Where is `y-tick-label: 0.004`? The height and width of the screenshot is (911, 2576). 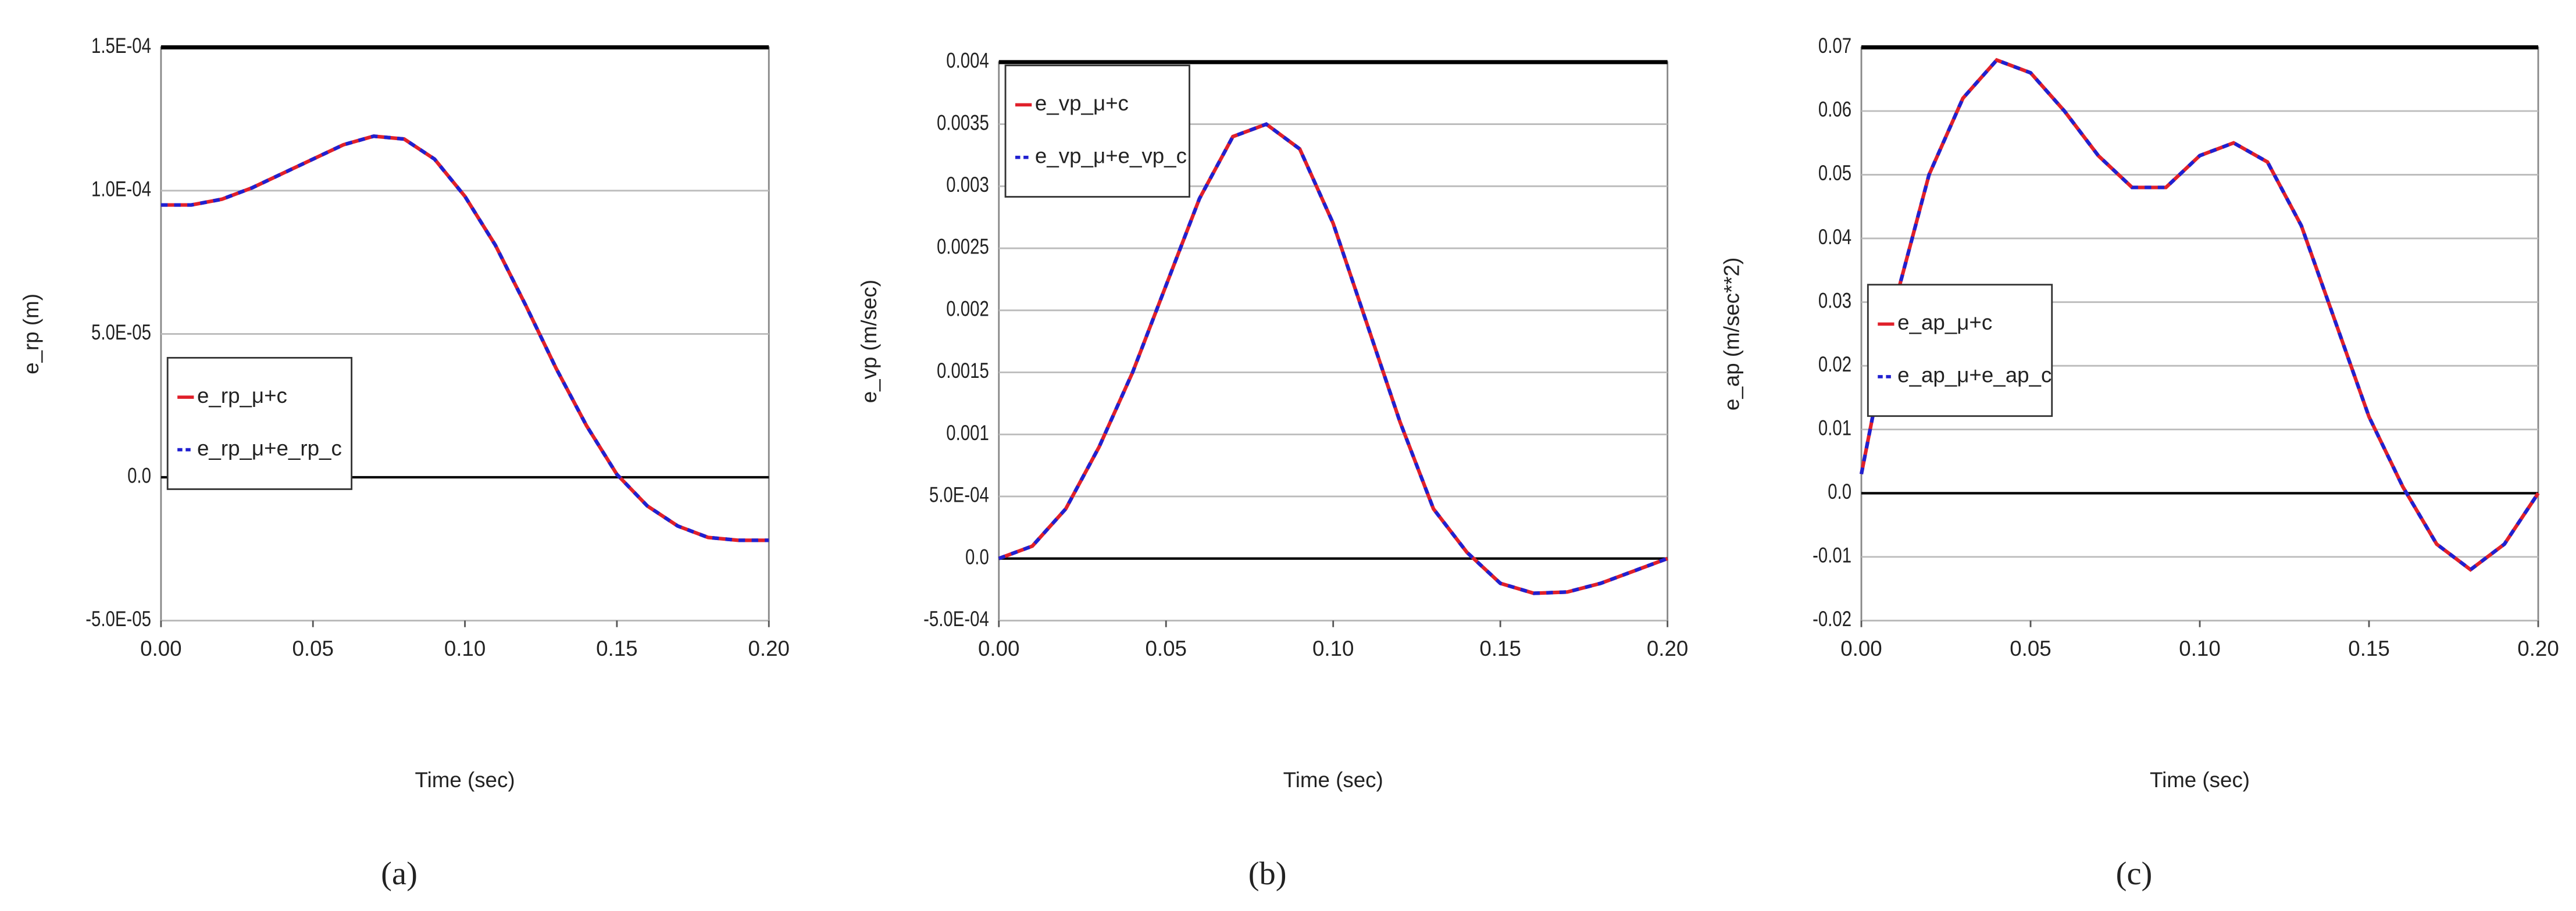
y-tick-label: 0.004 is located at coordinates (968, 61).